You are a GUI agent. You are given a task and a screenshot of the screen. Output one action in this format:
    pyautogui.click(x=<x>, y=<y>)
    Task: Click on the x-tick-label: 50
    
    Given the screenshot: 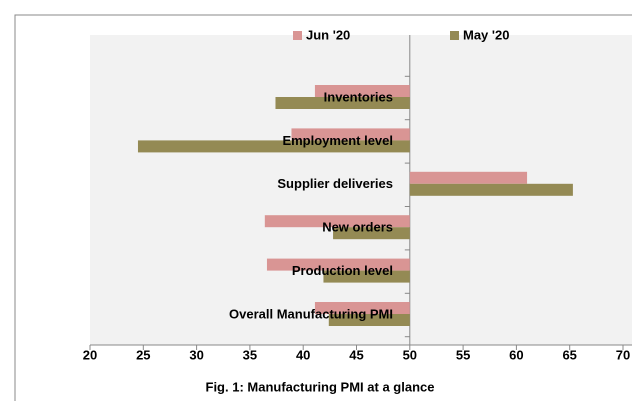 What is the action you would take?
    pyautogui.click(x=410, y=354)
    